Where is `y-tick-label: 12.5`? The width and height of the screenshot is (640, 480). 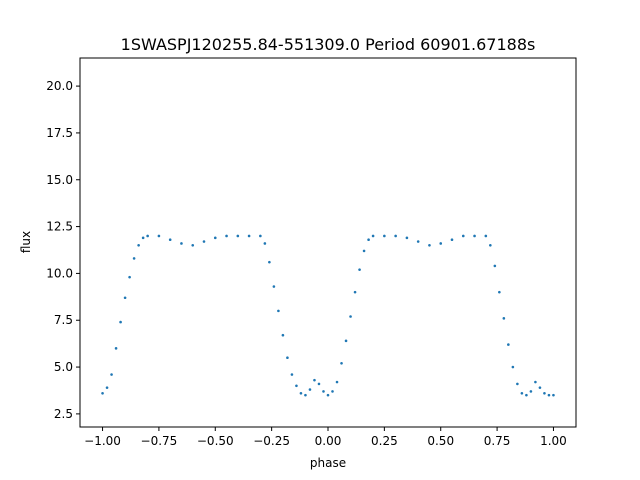
y-tick-label: 12.5 is located at coordinates (59, 227).